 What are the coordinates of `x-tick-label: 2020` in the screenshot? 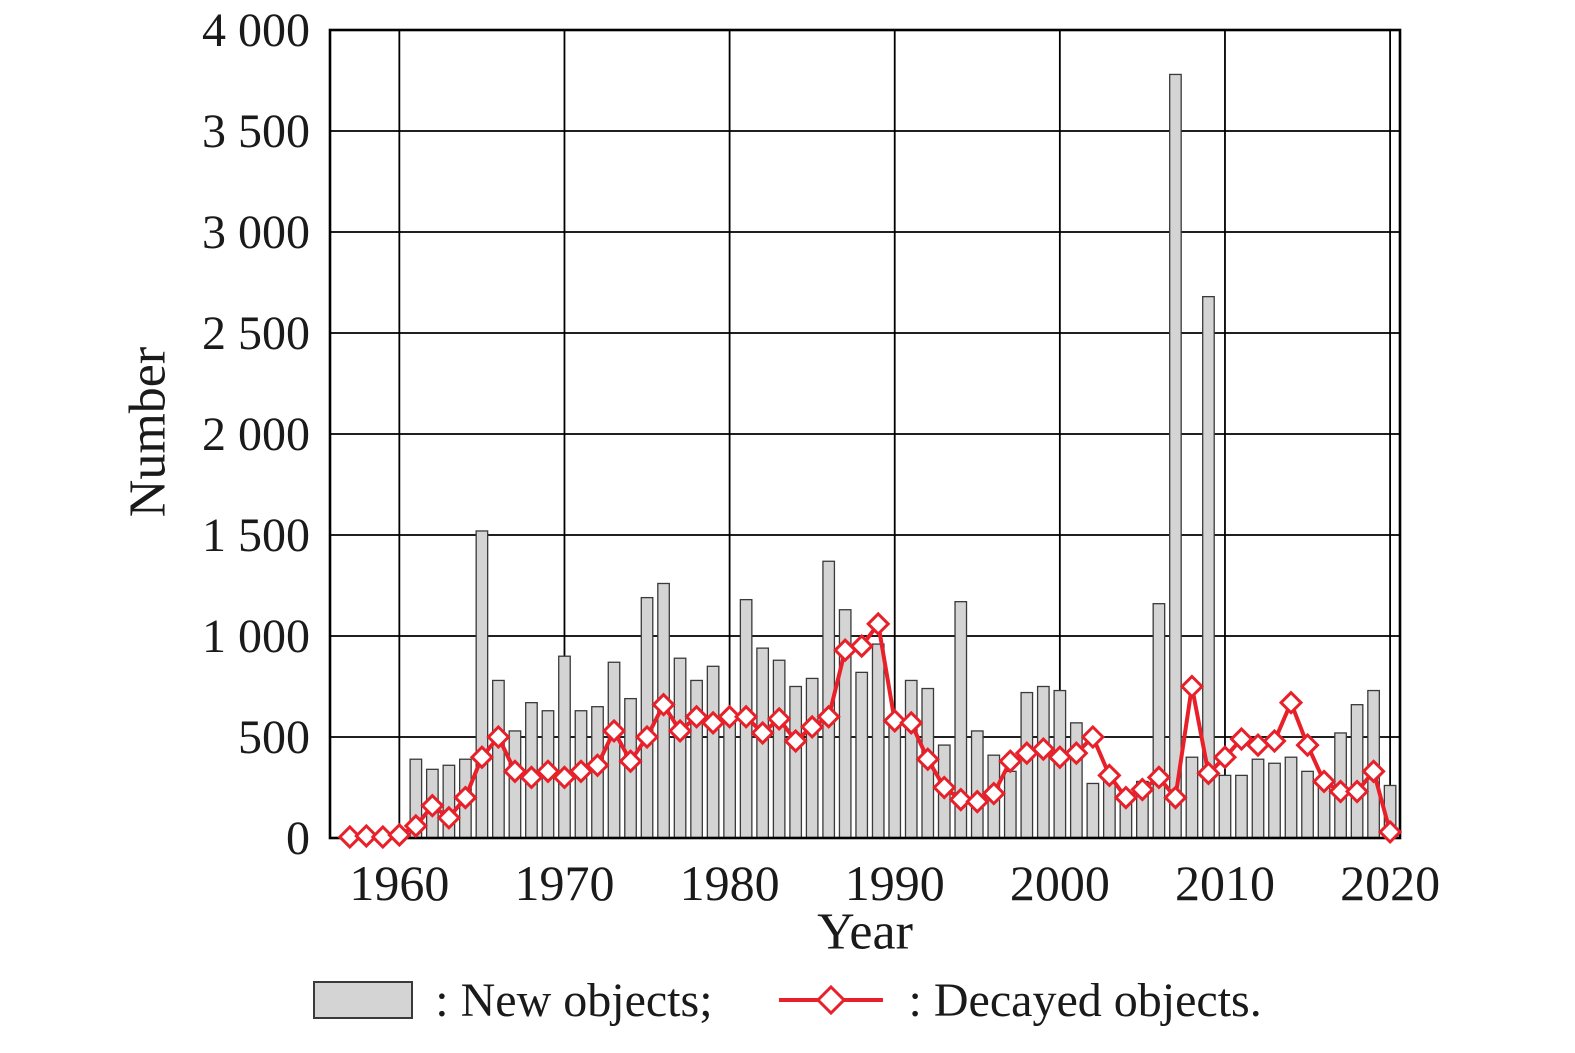 It's located at (1390, 883).